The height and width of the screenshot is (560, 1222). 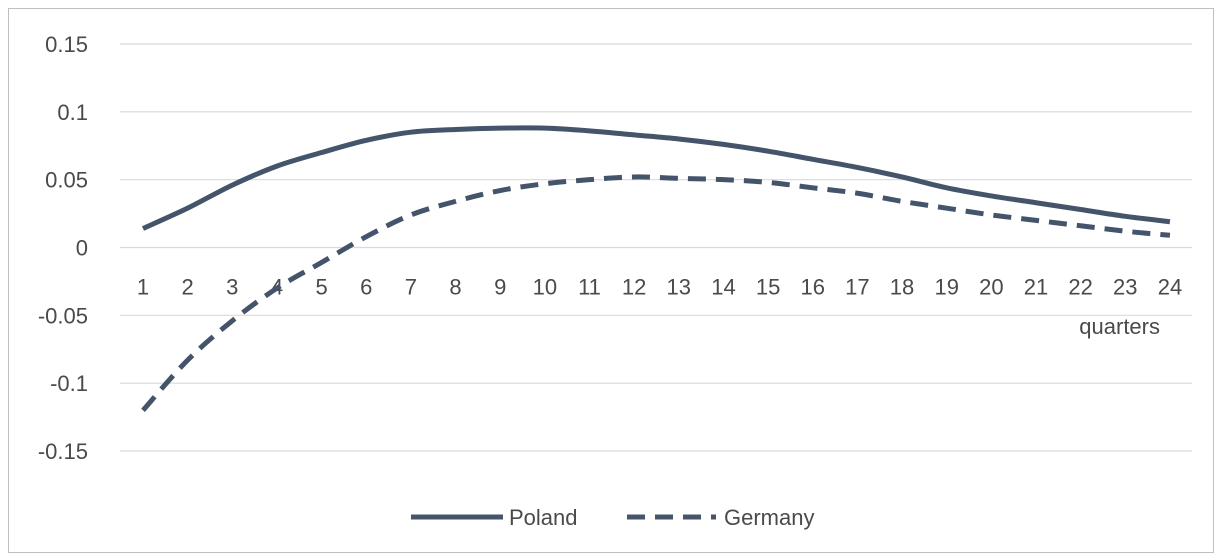 What do you see at coordinates (1036, 287) in the screenshot?
I see `x-tick-label: 21` at bounding box center [1036, 287].